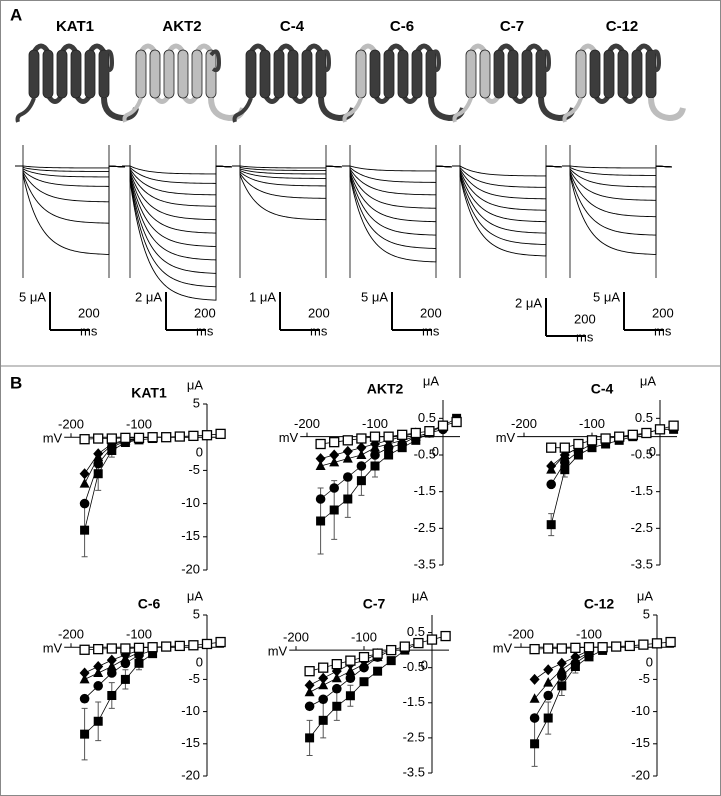 This screenshot has width=721, height=796. Describe the element at coordinates (427, 417) in the screenshot. I see `y-tick-label: 0.5` at that location.